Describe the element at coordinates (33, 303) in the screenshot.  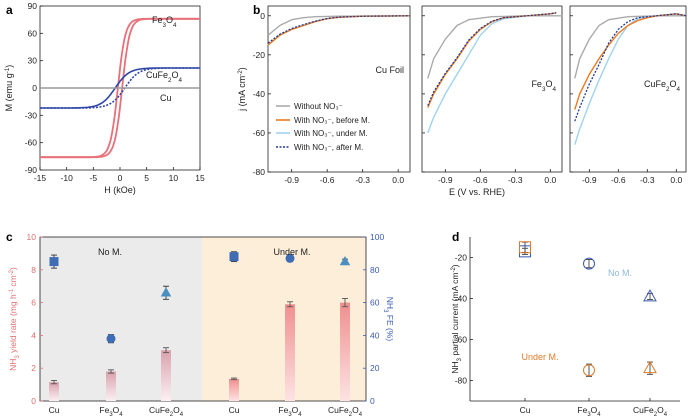
I see `panel-c-left-tick-label: 6` at that location.